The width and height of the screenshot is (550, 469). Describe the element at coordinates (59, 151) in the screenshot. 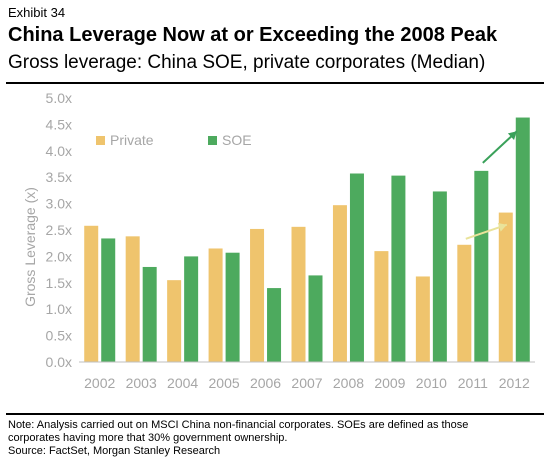

I see `y-tick-label: 4.0x` at that location.